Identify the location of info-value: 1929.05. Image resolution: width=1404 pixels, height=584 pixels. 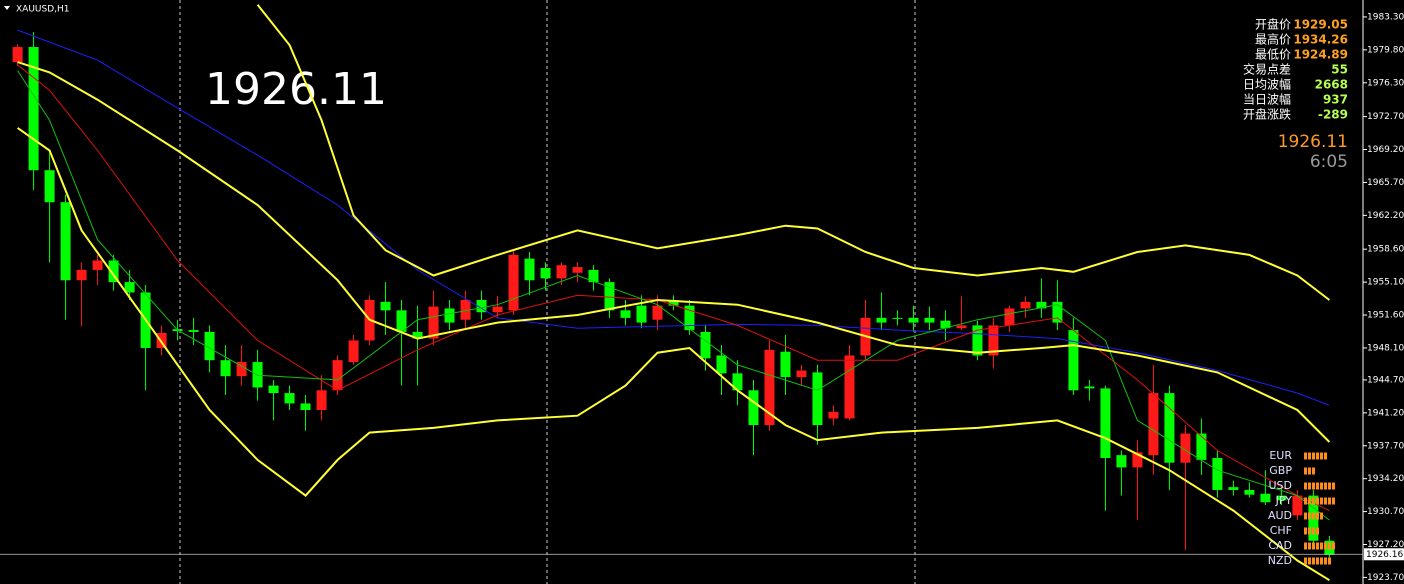
(1320, 25).